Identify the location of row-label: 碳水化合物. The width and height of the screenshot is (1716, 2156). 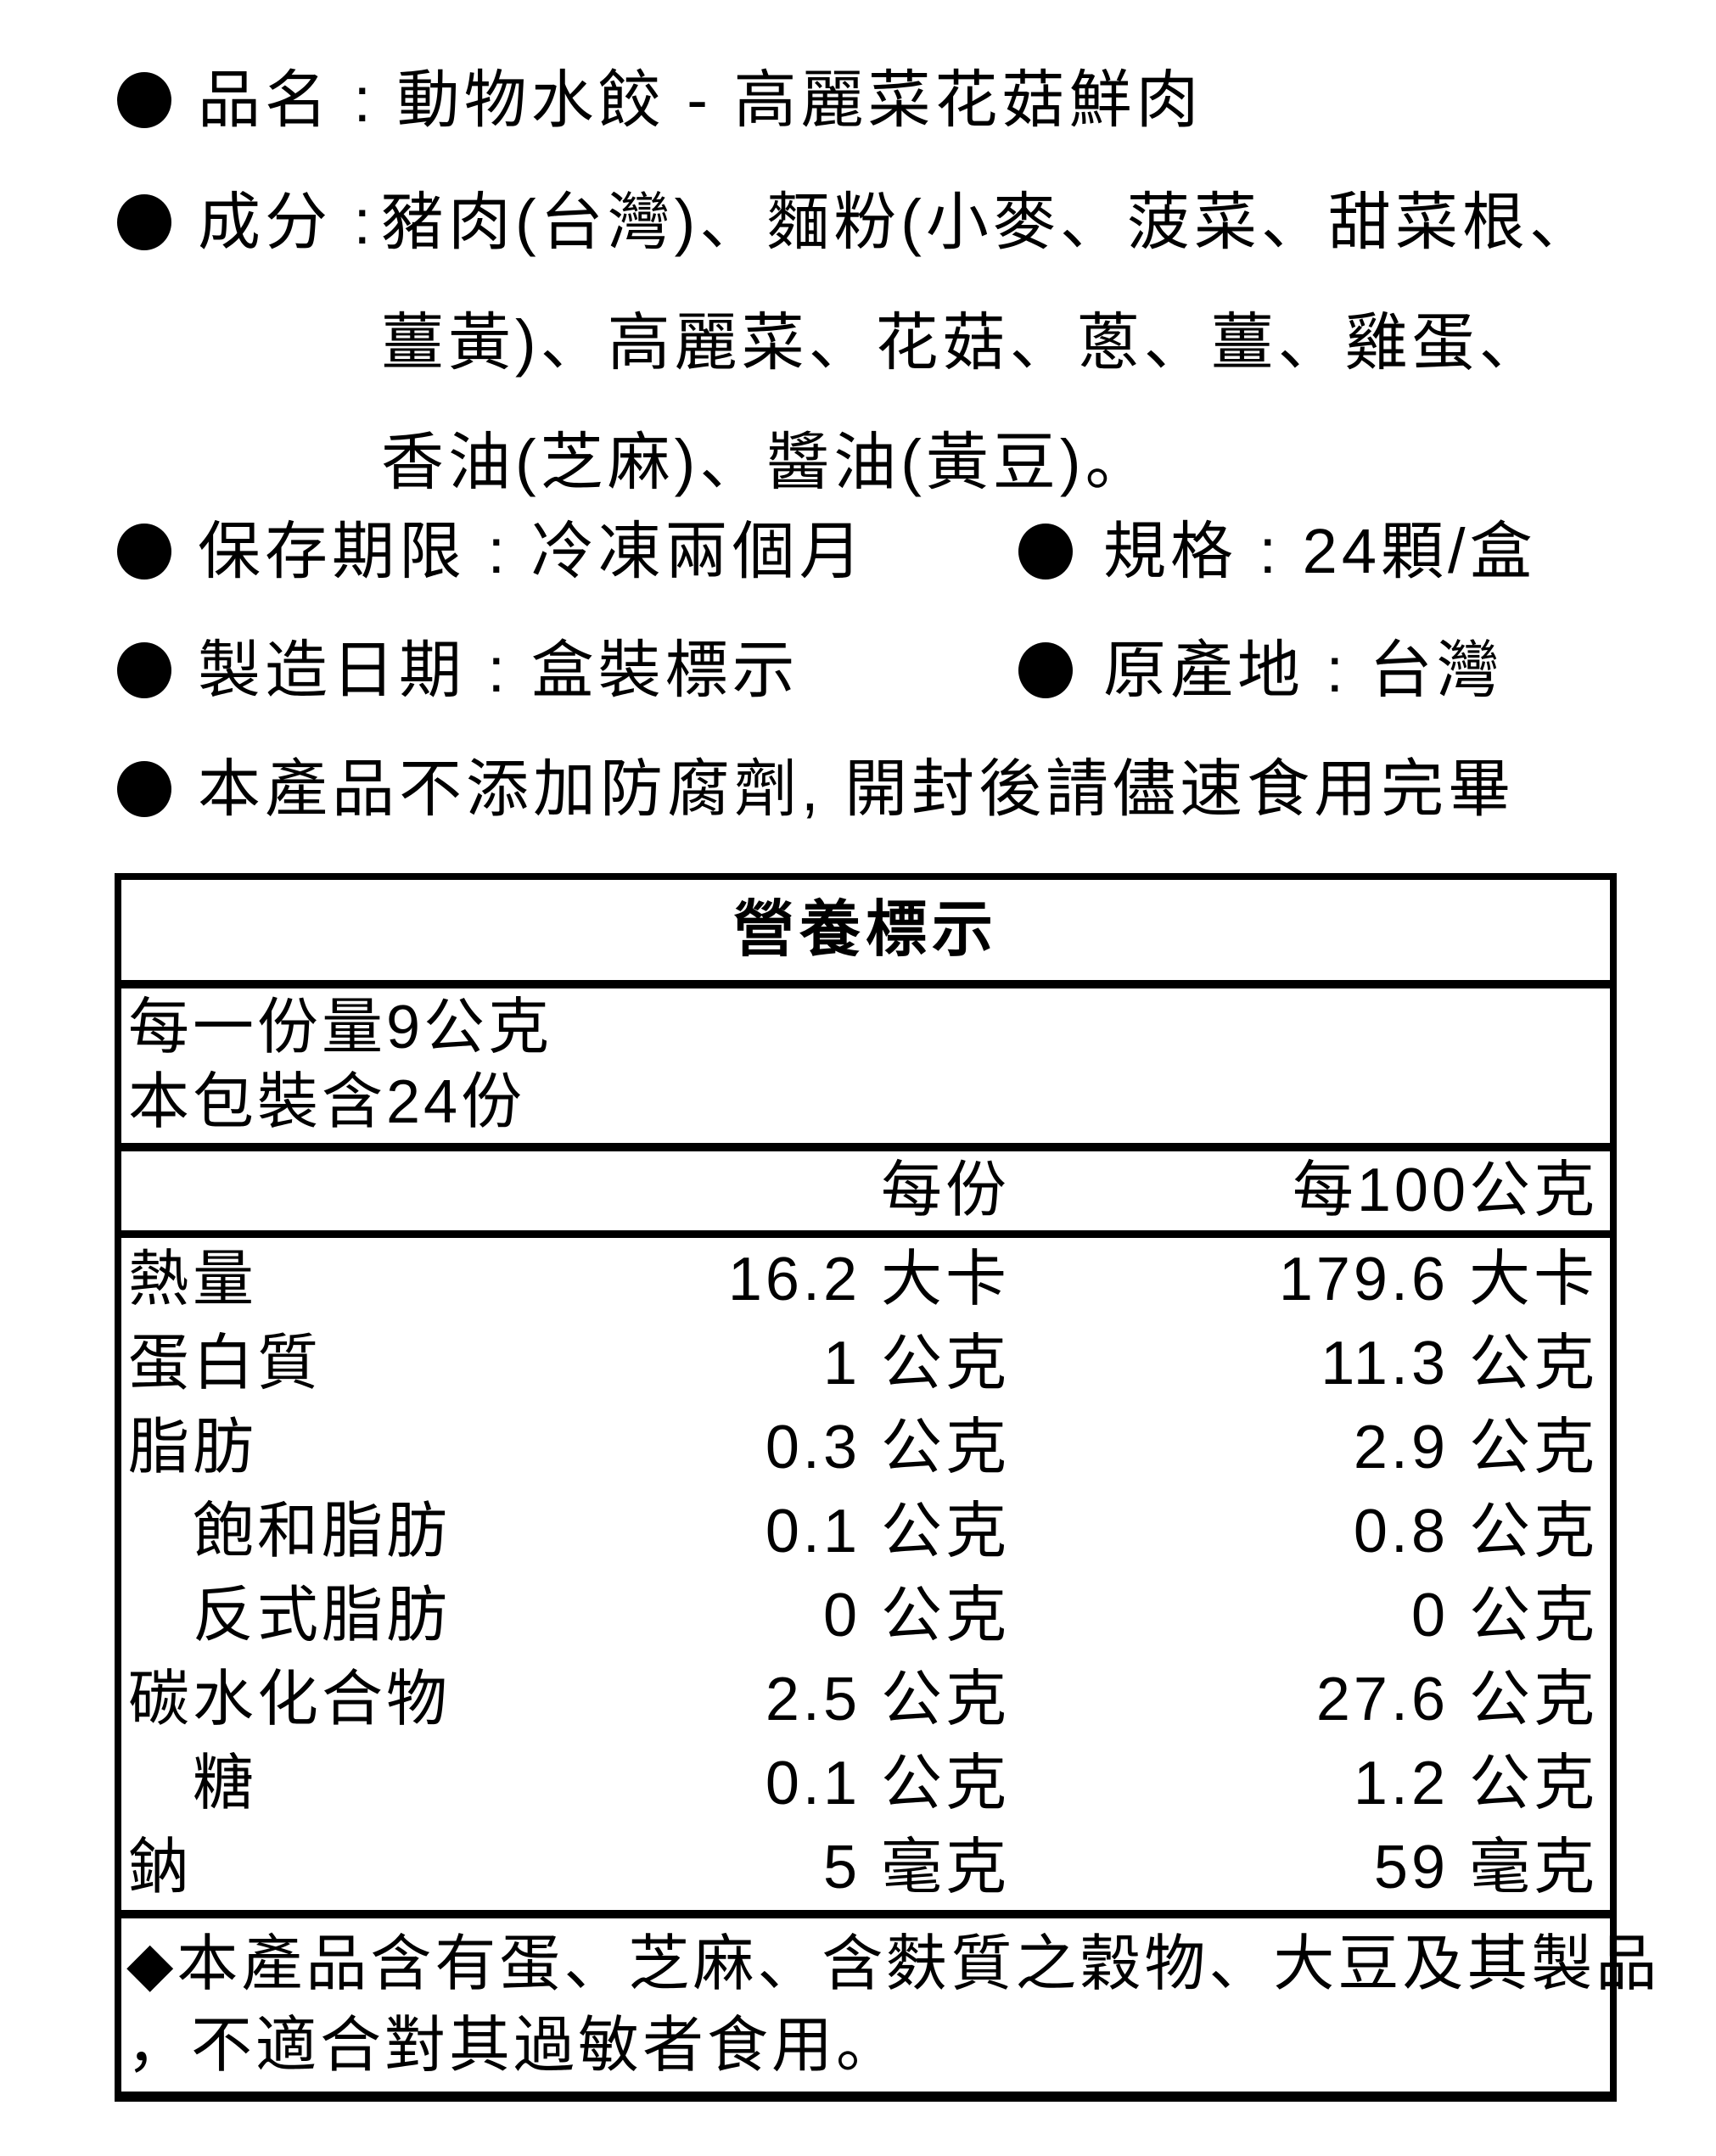
(289, 1699).